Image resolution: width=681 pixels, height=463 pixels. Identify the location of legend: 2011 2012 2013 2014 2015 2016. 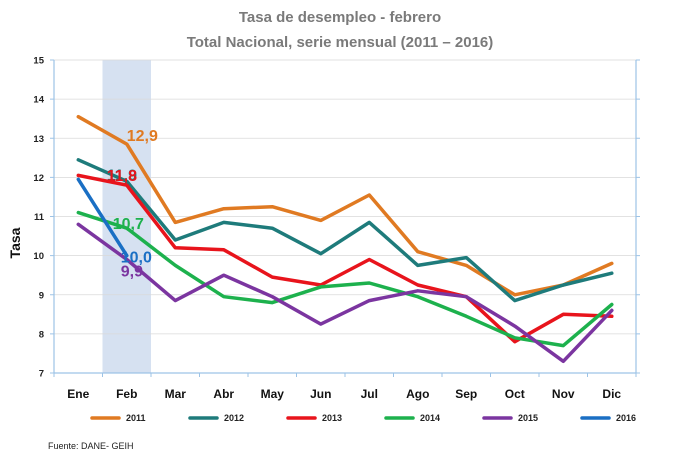
(363, 418).